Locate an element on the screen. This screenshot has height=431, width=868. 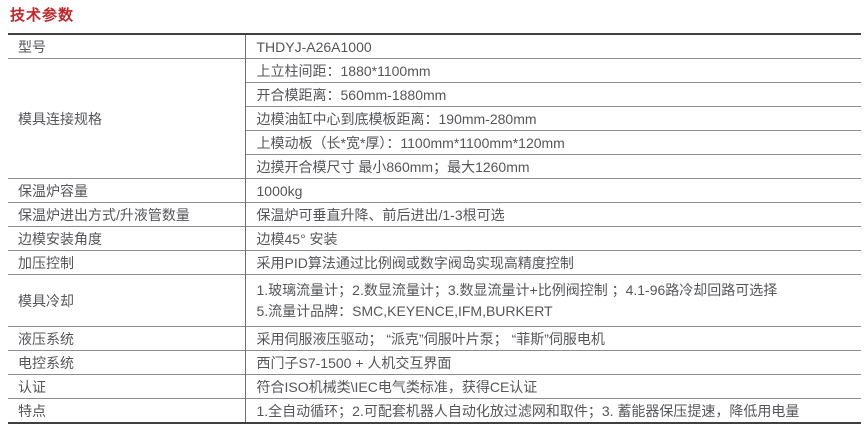
row-mold-connection-sub: 开合模距离：560mm-1880mm is located at coordinates (434, 94).